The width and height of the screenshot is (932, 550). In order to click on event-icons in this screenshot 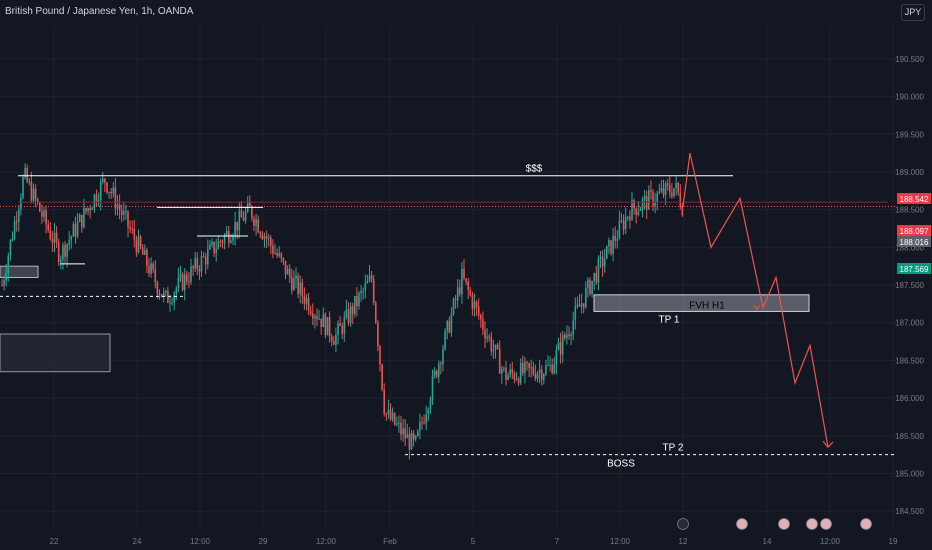, I will do `click(774, 524)`.